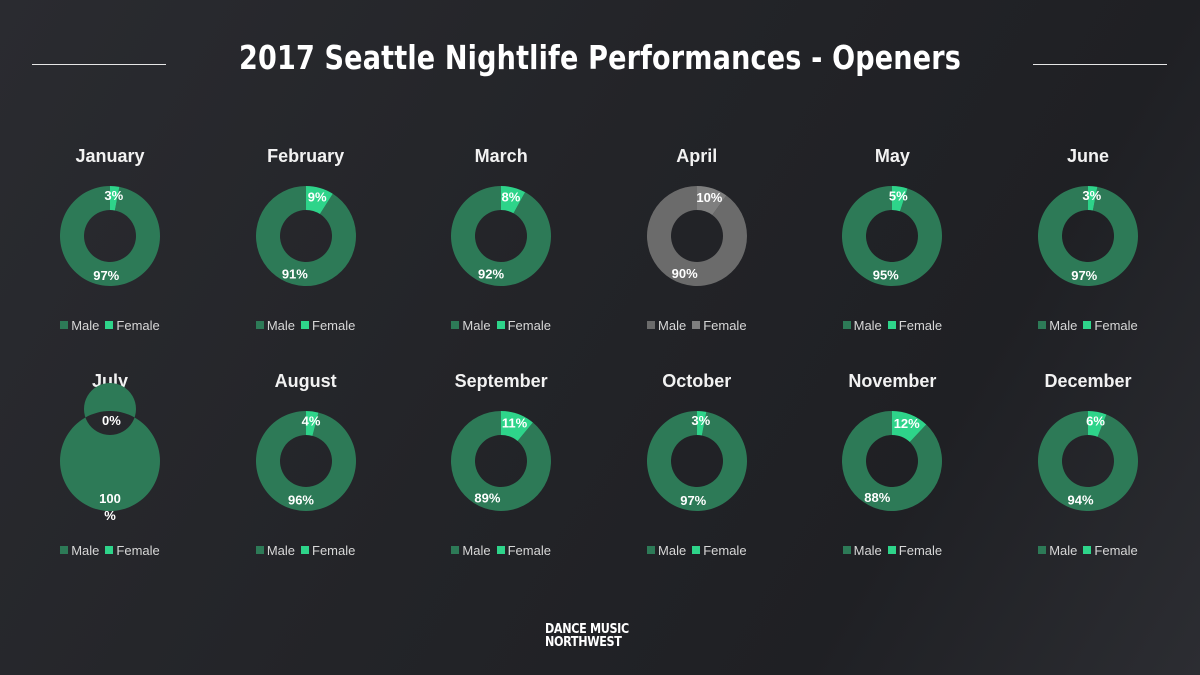 The width and height of the screenshot is (1200, 675). I want to click on donut-chart-may: May 5% 95% Male Female, so click(892, 251).